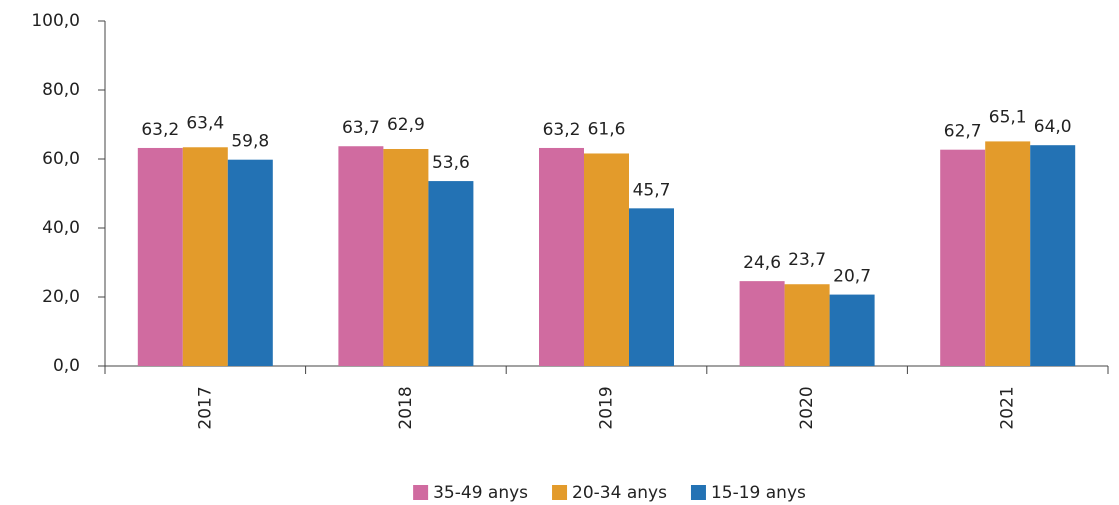  Describe the element at coordinates (1008, 117) in the screenshot. I see `value-label: 65,1` at that location.